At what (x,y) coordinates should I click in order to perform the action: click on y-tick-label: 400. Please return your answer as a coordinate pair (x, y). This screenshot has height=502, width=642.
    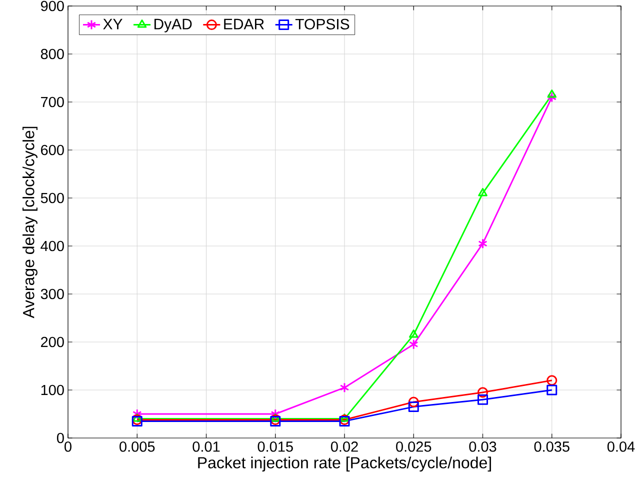
    Looking at the image, I should click on (52, 246).